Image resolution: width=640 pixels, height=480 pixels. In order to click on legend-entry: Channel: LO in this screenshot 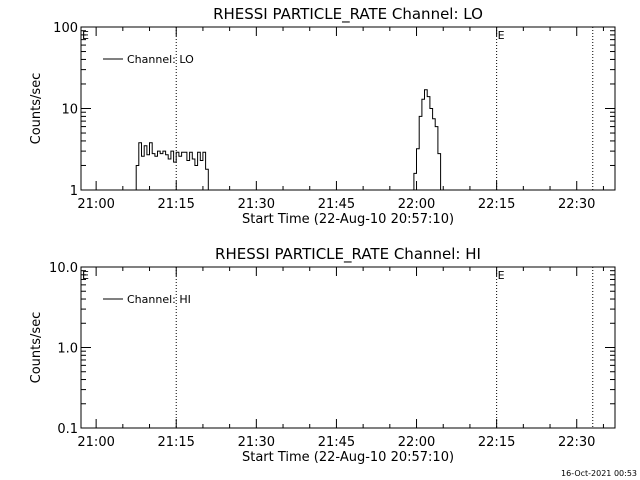, I will do `click(160, 59)`.